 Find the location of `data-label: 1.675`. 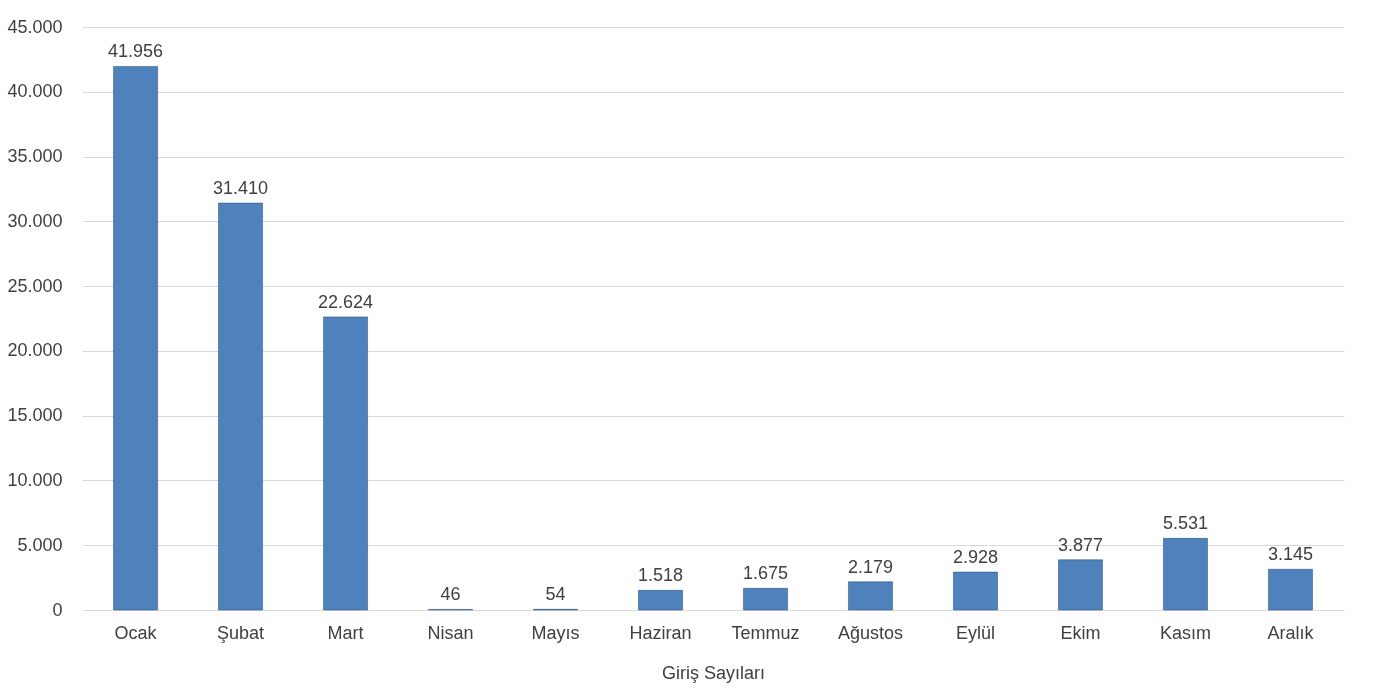

data-label: 1.675 is located at coordinates (765, 573).